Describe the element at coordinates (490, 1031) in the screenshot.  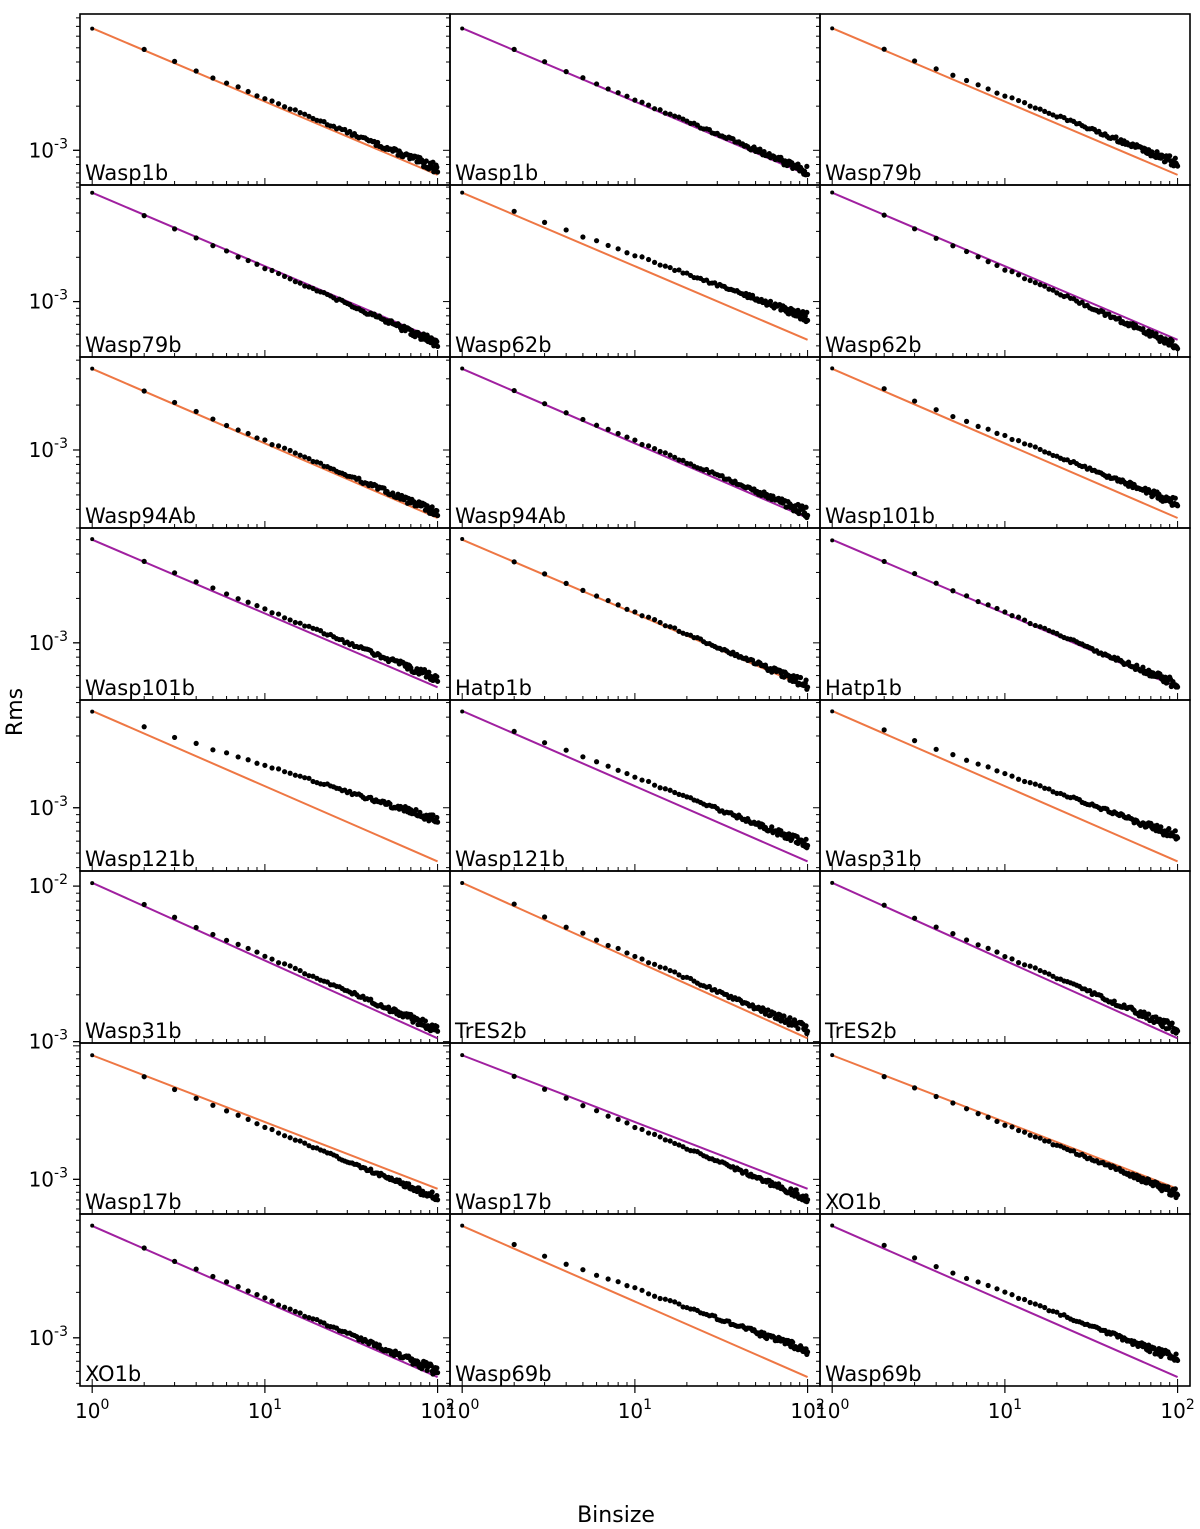
I see `panel-label: TrES2b` at that location.